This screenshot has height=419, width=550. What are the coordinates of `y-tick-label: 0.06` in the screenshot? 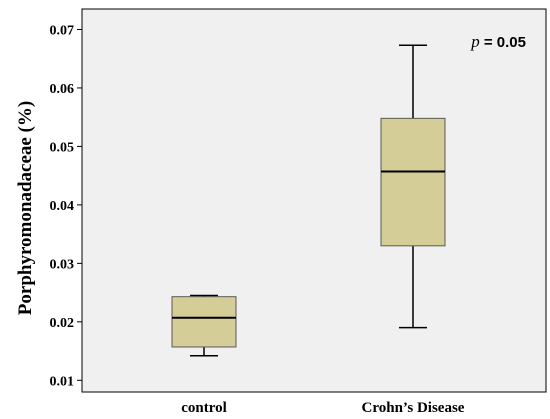 It's located at (62, 89).